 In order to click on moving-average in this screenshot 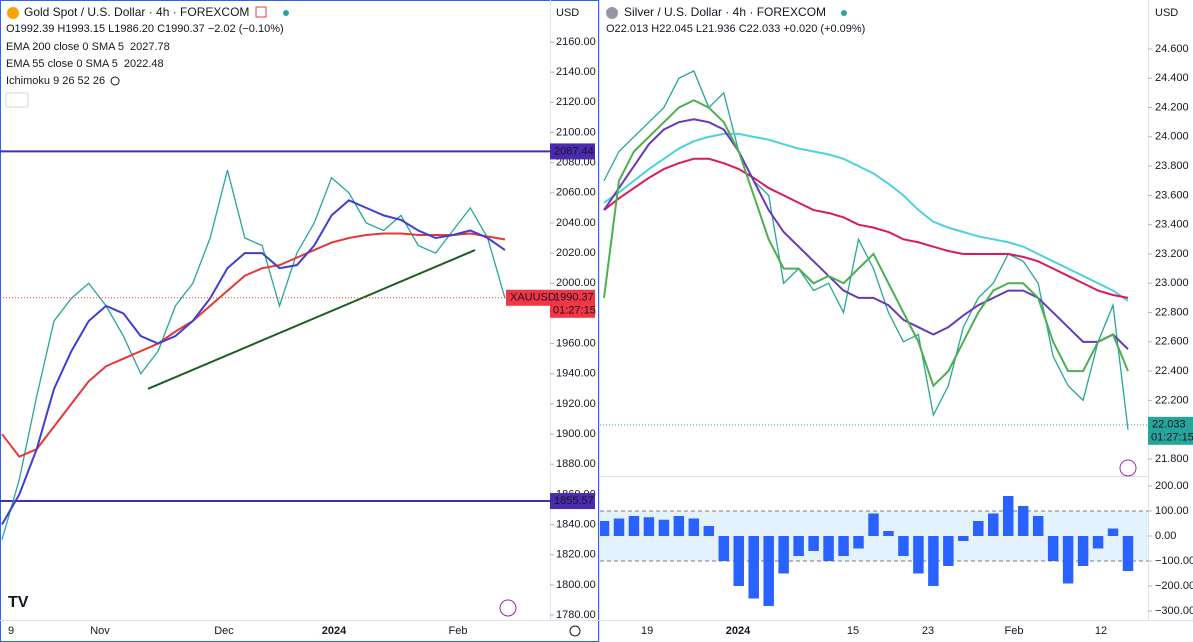, I will do `click(253, 345)`.